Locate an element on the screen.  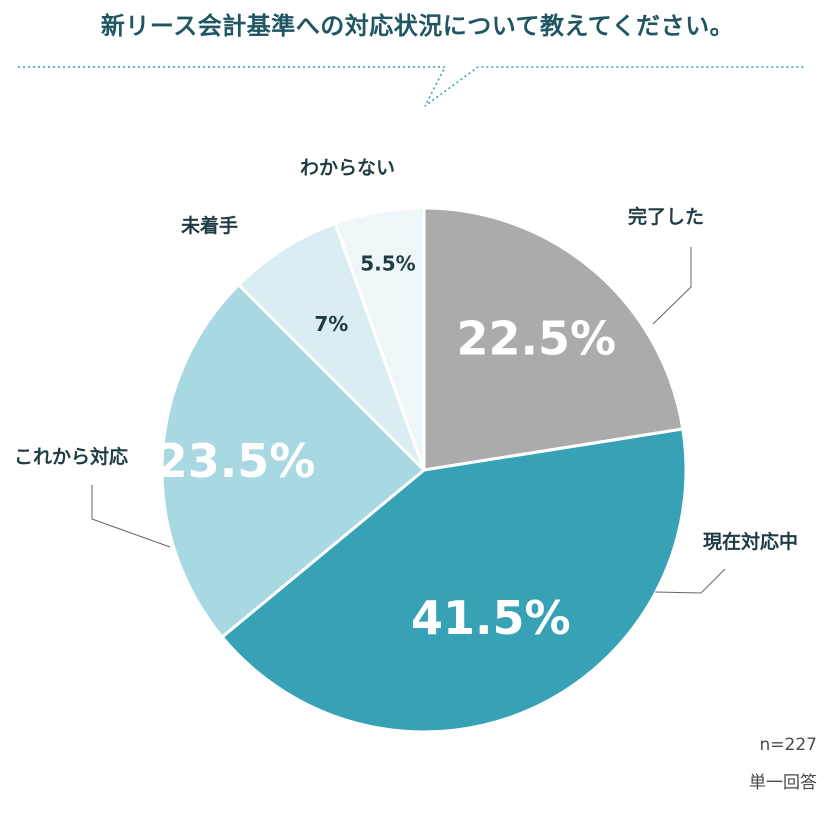
slice-value-label: 23.5% is located at coordinates (236, 461).